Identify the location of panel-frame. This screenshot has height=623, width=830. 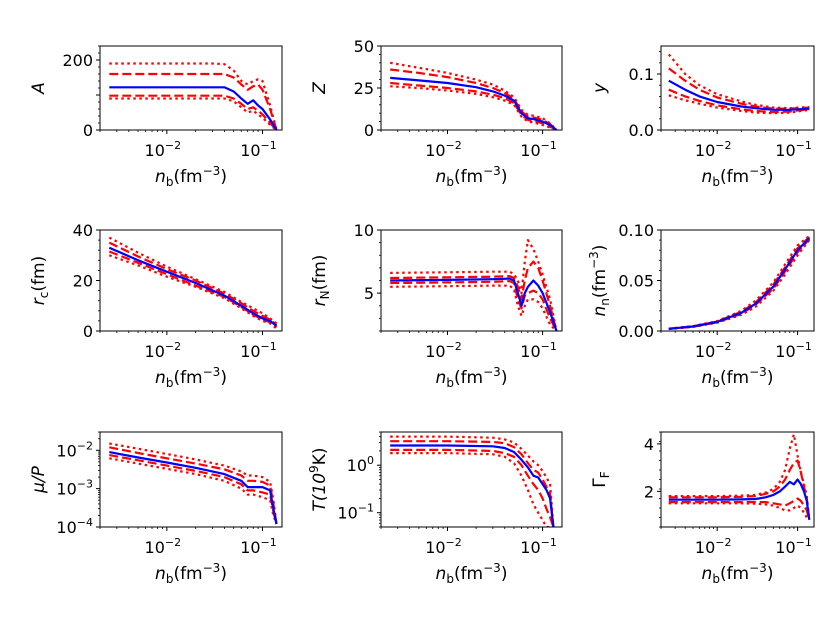
(191, 479).